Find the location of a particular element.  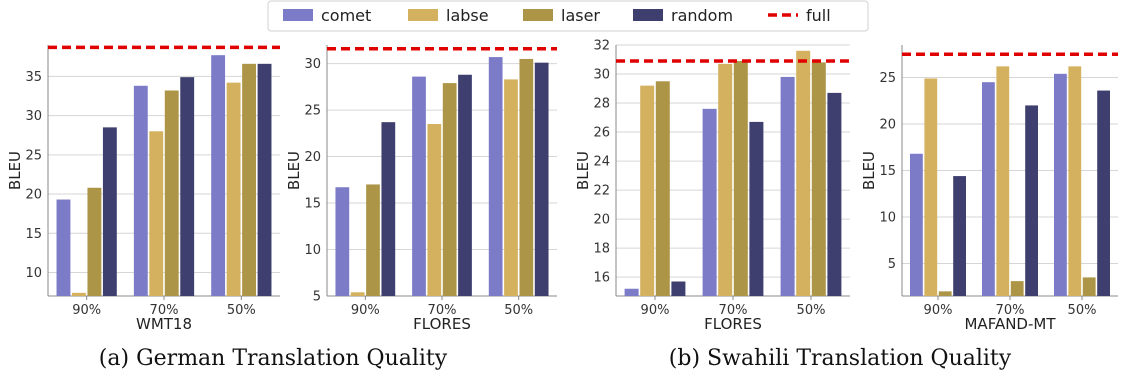

caption-b: (b) Swahili Translation Quality is located at coordinates (840, 358).